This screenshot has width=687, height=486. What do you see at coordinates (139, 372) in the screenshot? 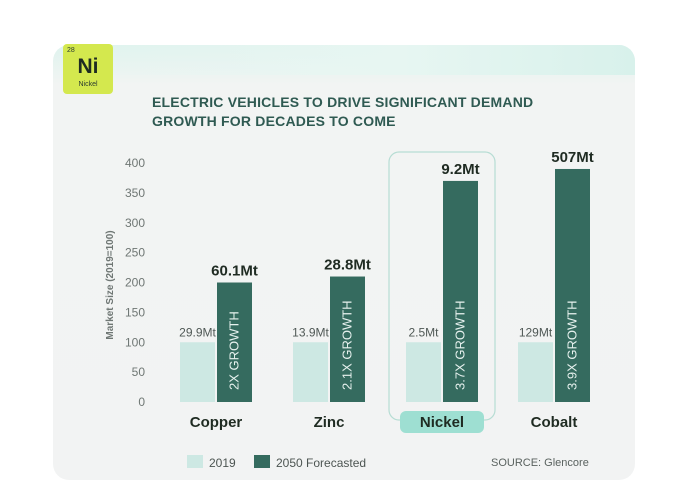
I see `y-tick-label: 50` at bounding box center [139, 372].